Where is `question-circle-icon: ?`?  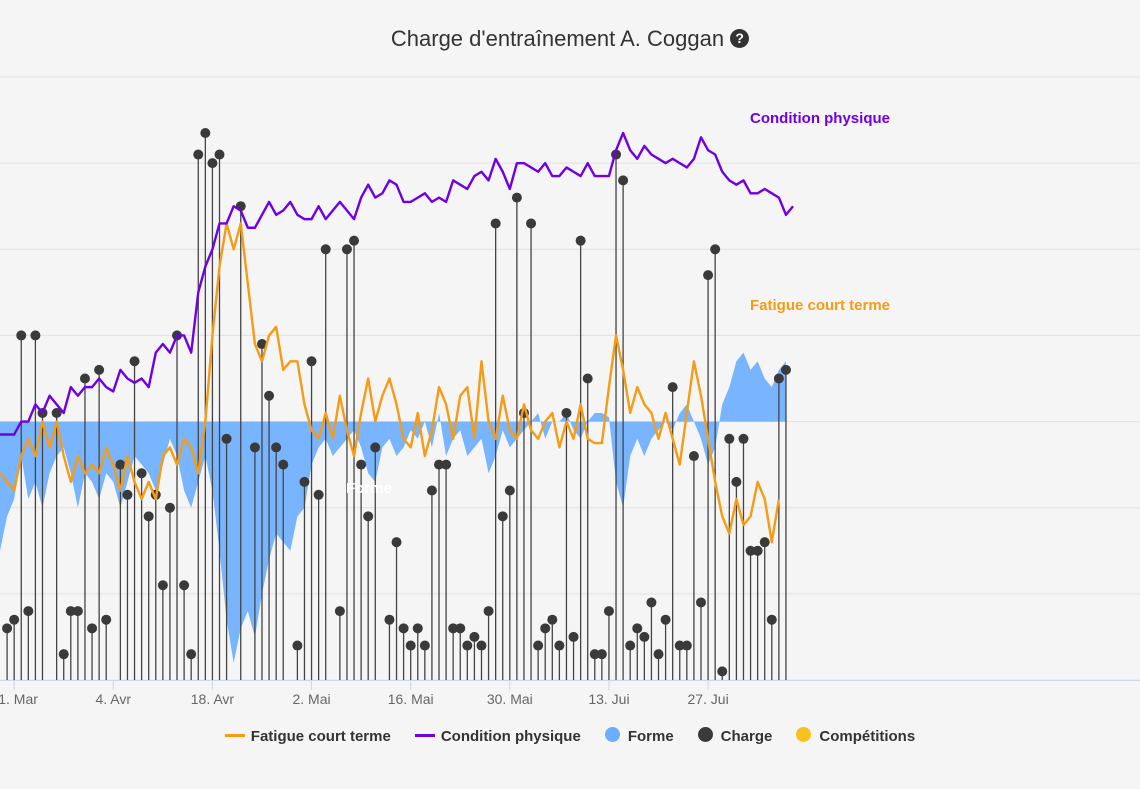
question-circle-icon: ? is located at coordinates (740, 38).